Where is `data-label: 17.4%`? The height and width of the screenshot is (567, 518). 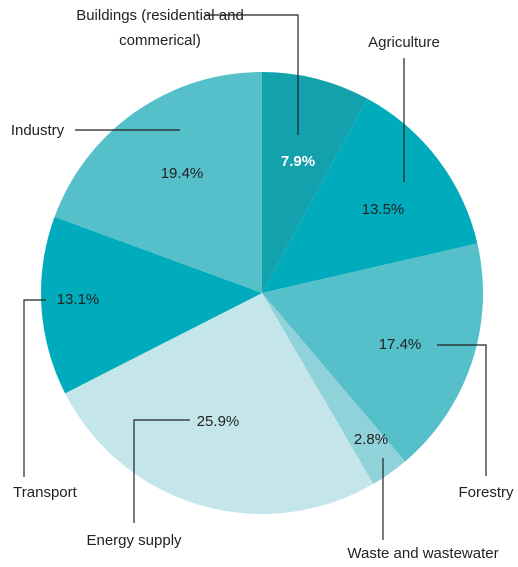
data-label: 17.4% is located at coordinates (400, 344).